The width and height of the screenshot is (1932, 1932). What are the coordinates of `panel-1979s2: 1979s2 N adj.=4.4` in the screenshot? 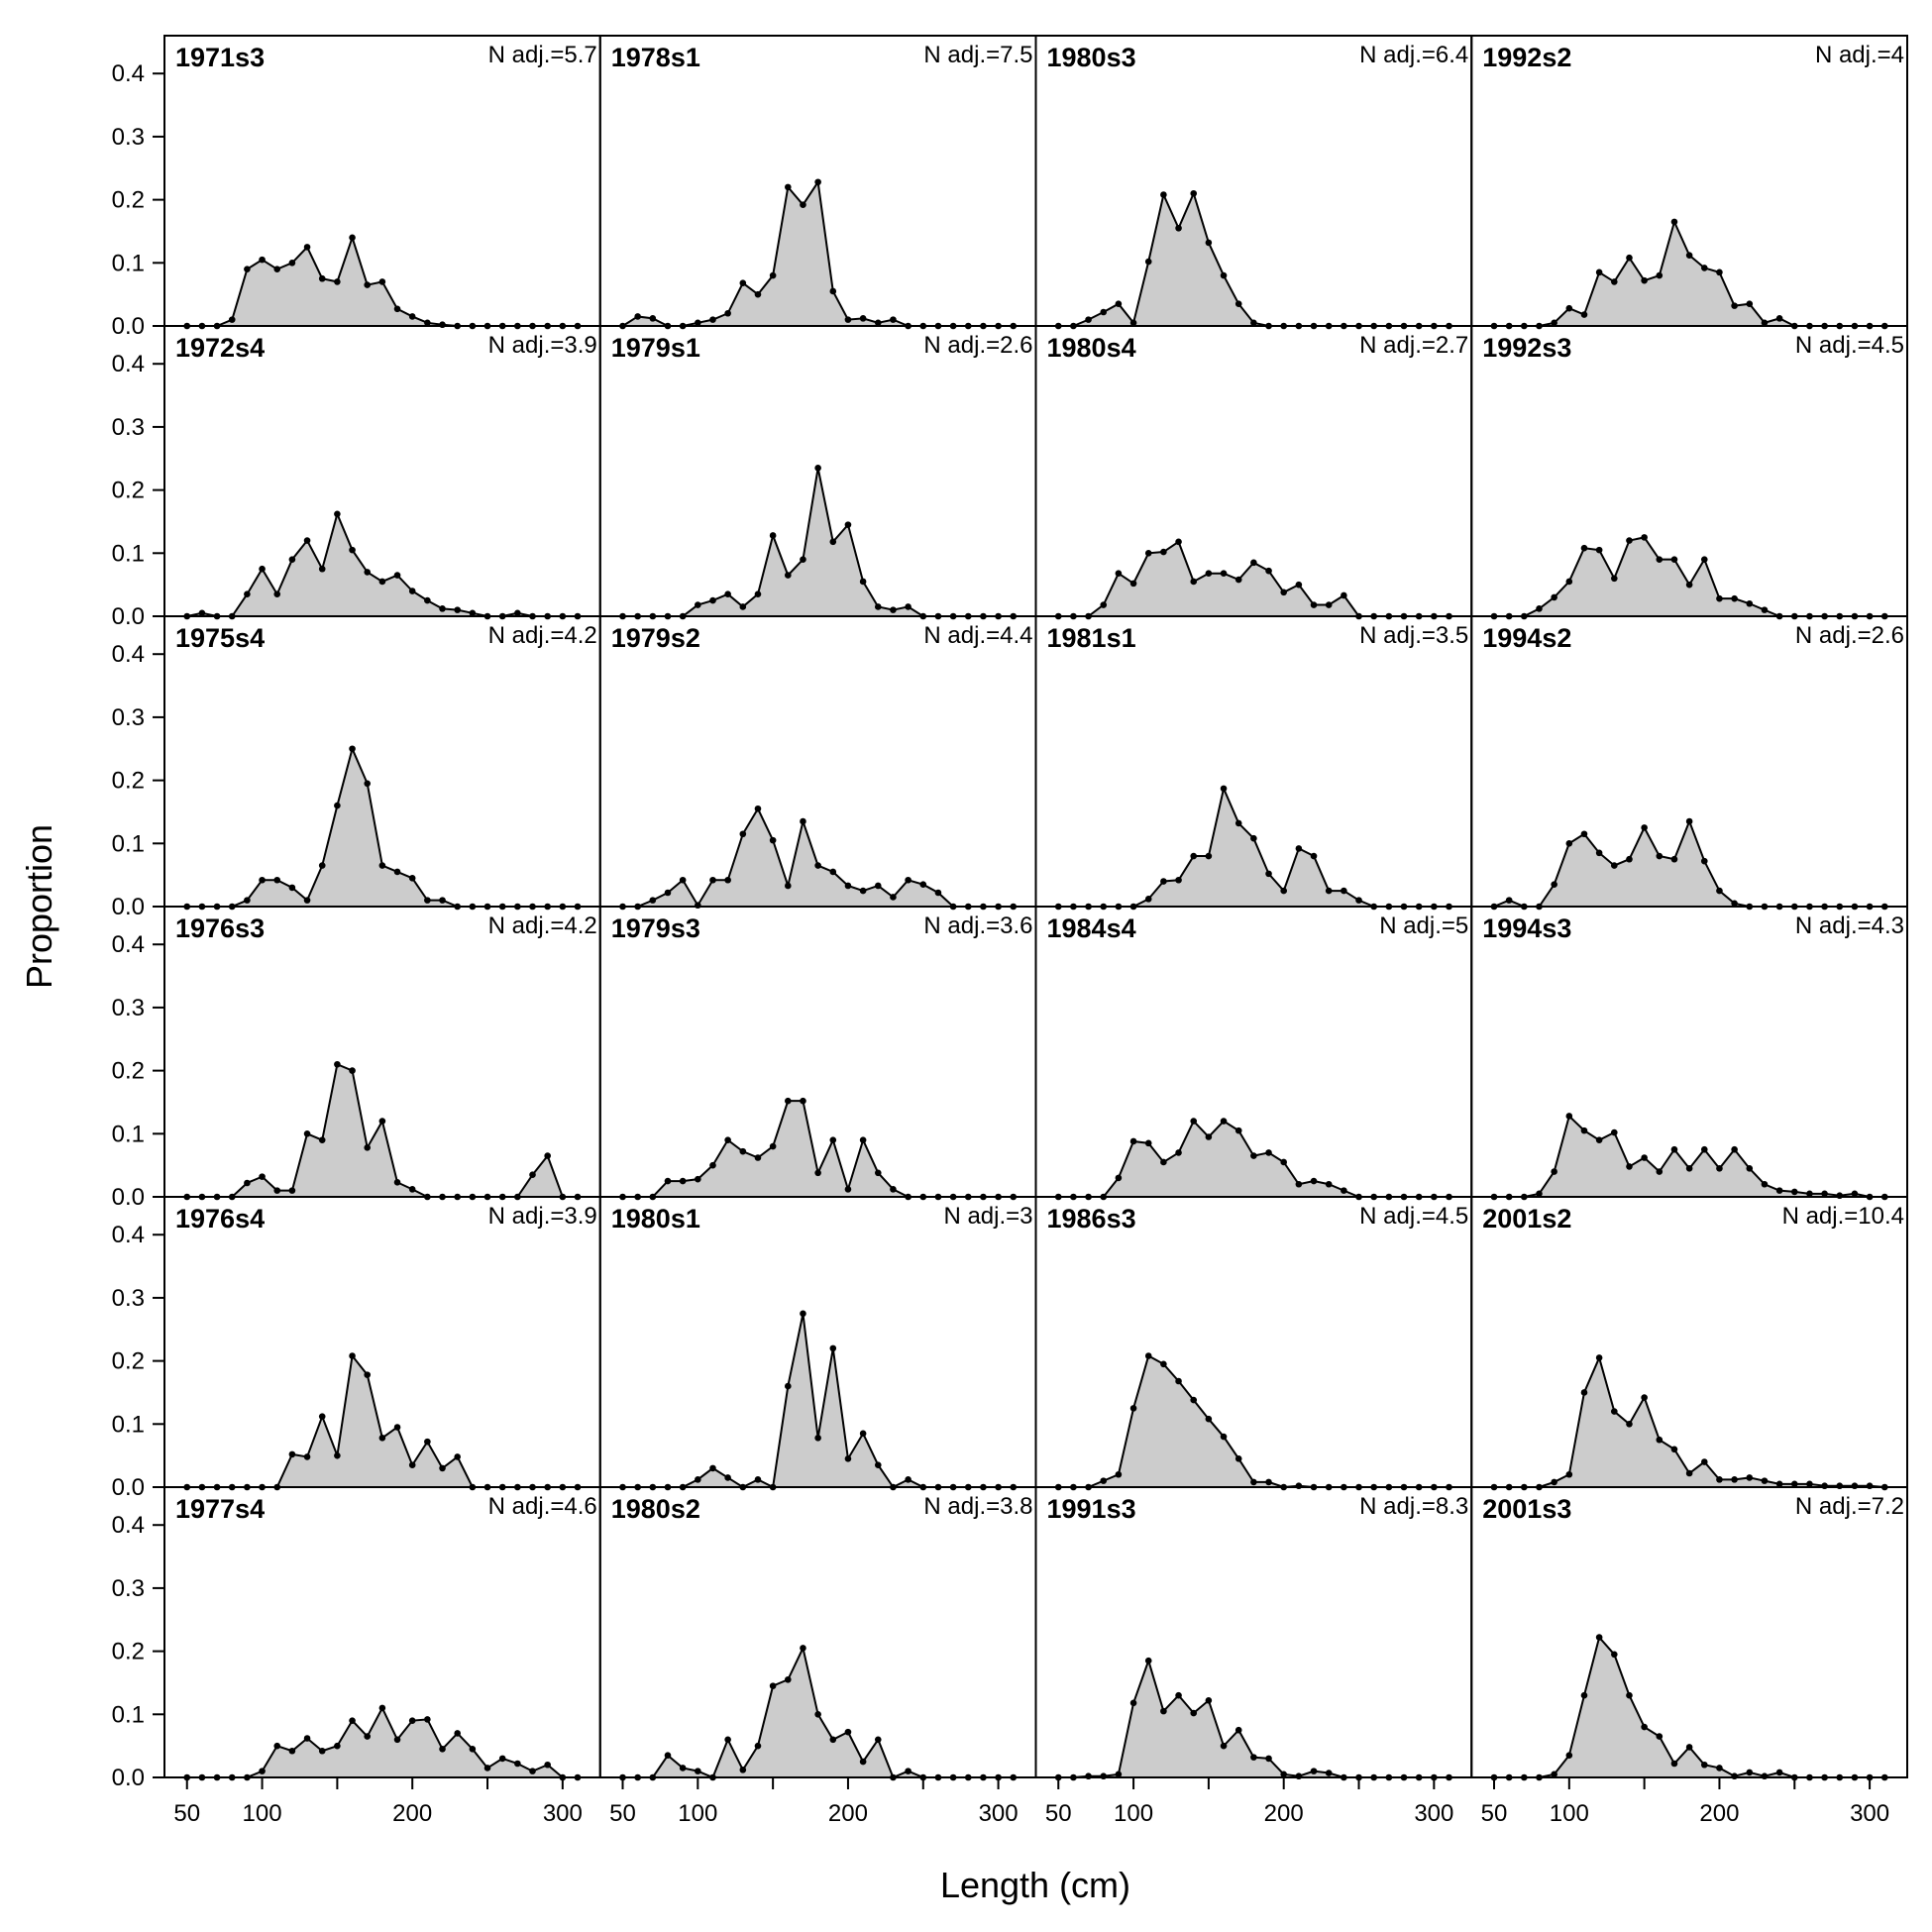 It's located at (817, 763).